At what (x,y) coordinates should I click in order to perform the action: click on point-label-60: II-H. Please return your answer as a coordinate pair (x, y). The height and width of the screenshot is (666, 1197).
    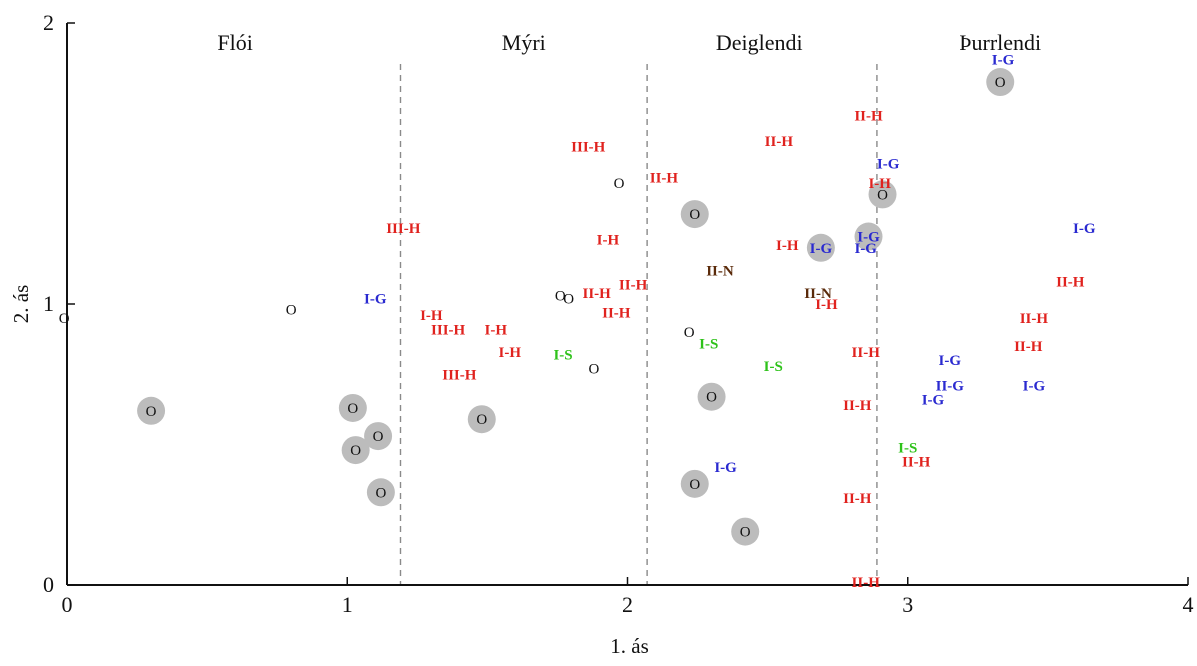
    Looking at the image, I should click on (1028, 347).